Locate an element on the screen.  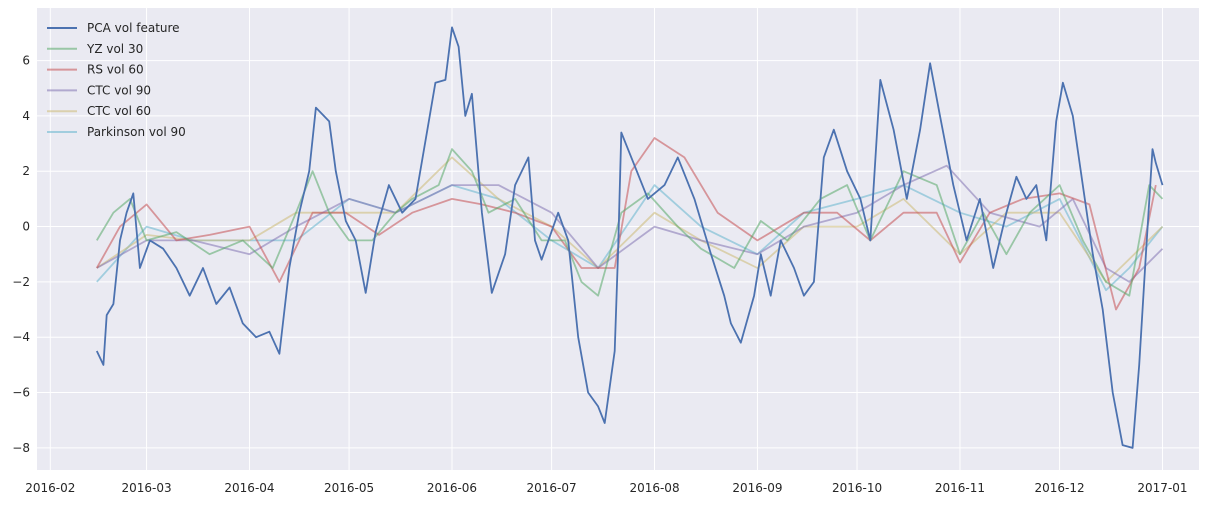
x-tick-label: 2016-06 is located at coordinates (452, 488).